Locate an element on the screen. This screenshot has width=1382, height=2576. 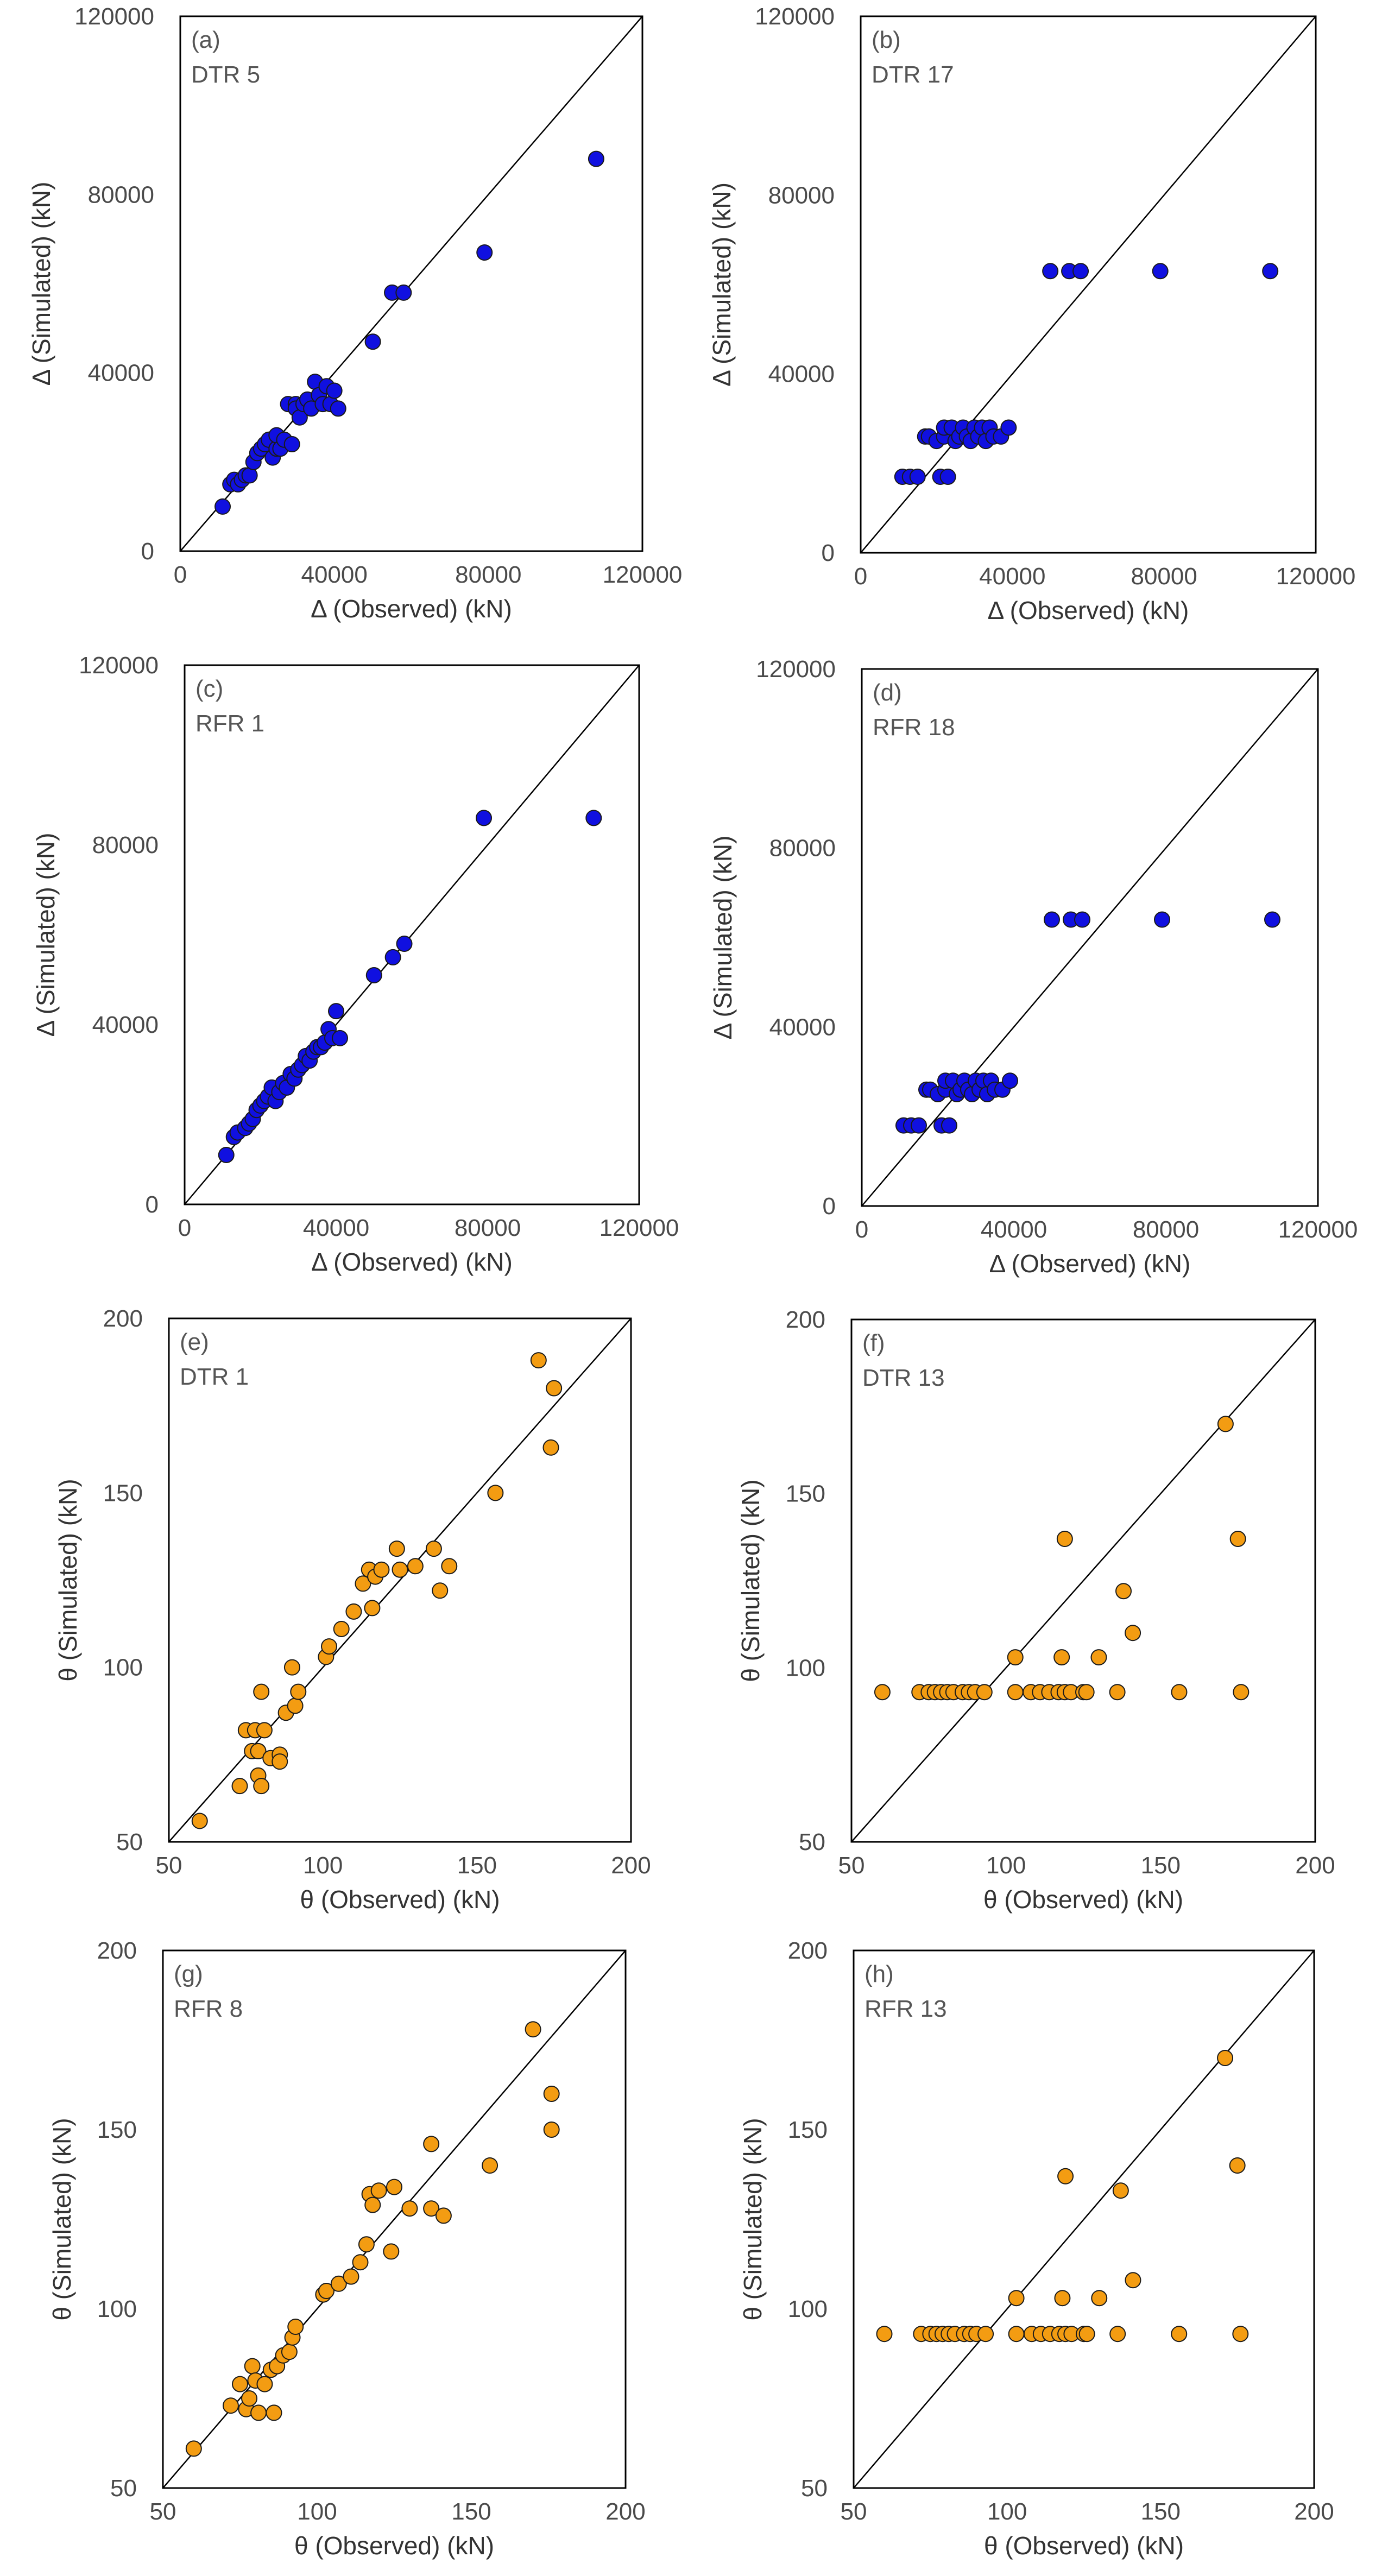
panel-label: (a) is located at coordinates (205, 40).